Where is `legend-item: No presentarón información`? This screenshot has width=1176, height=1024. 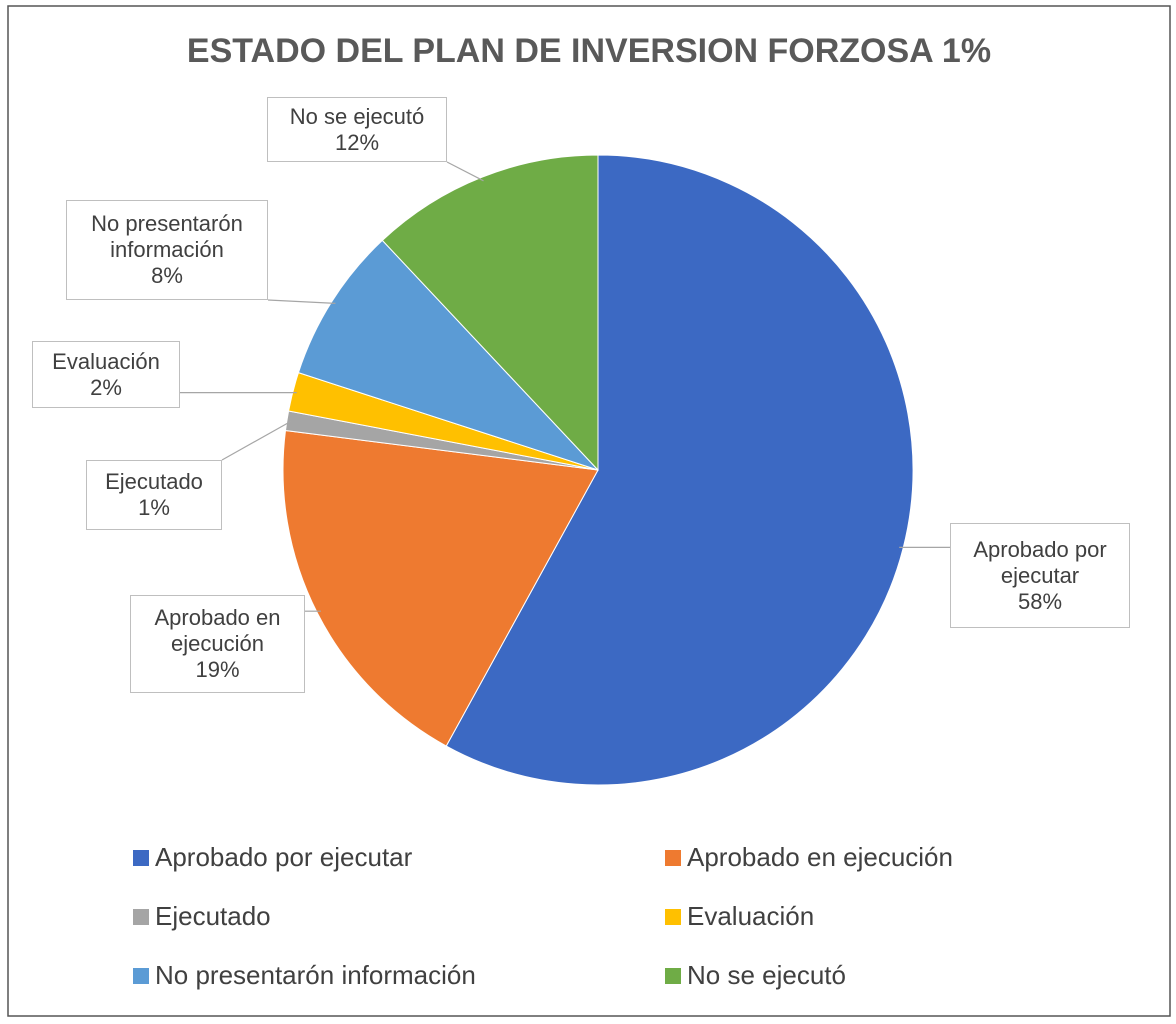
legend-item: No presentarón información is located at coordinates (304, 975).